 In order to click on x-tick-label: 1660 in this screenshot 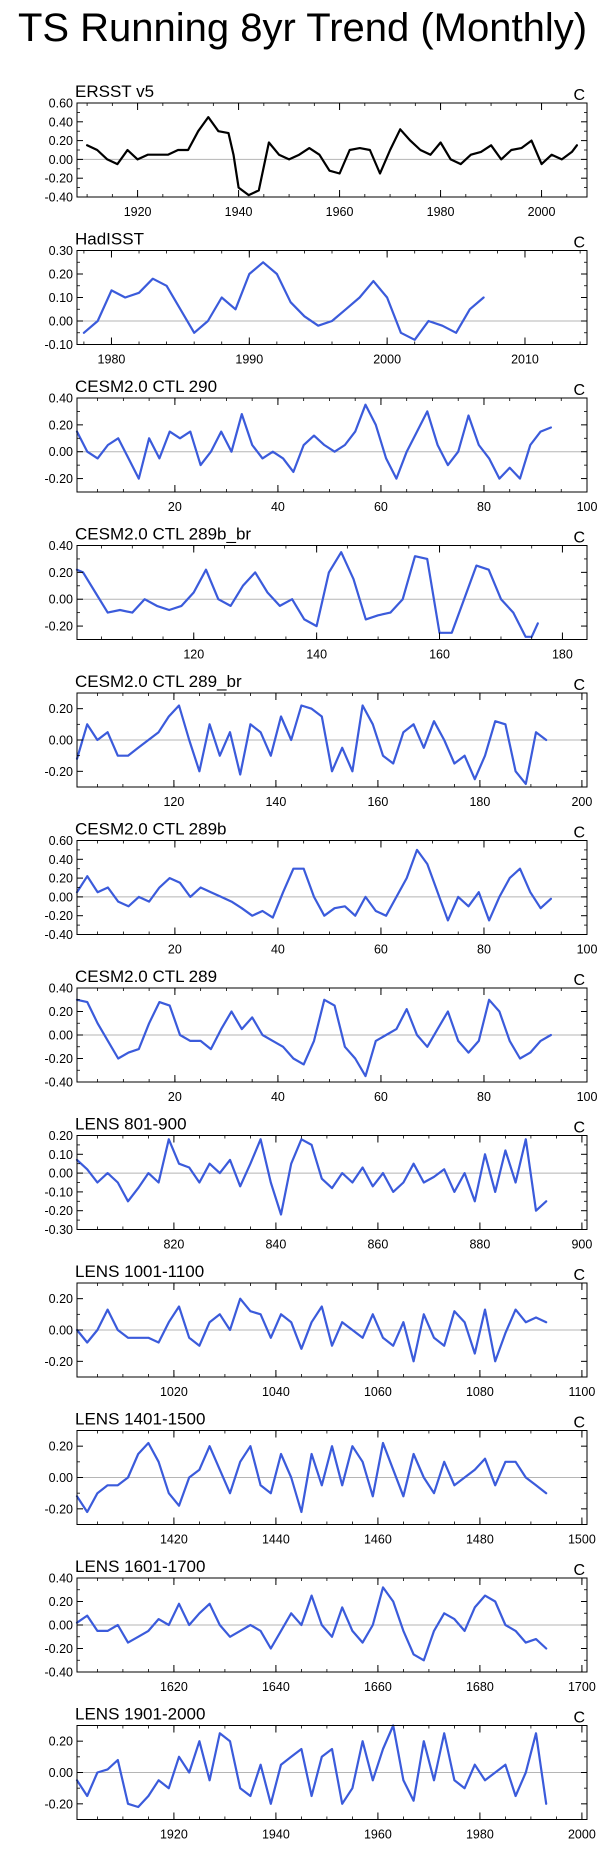, I will do `click(378, 1687)`.